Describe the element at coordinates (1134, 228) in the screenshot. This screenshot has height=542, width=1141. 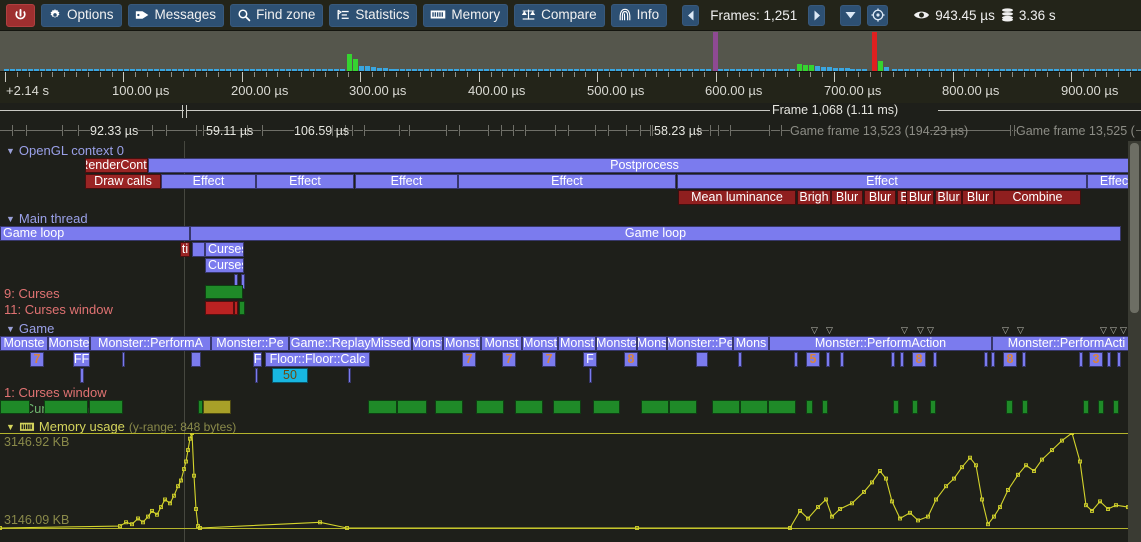
I see `vertical-scrollbar-thumb` at that location.